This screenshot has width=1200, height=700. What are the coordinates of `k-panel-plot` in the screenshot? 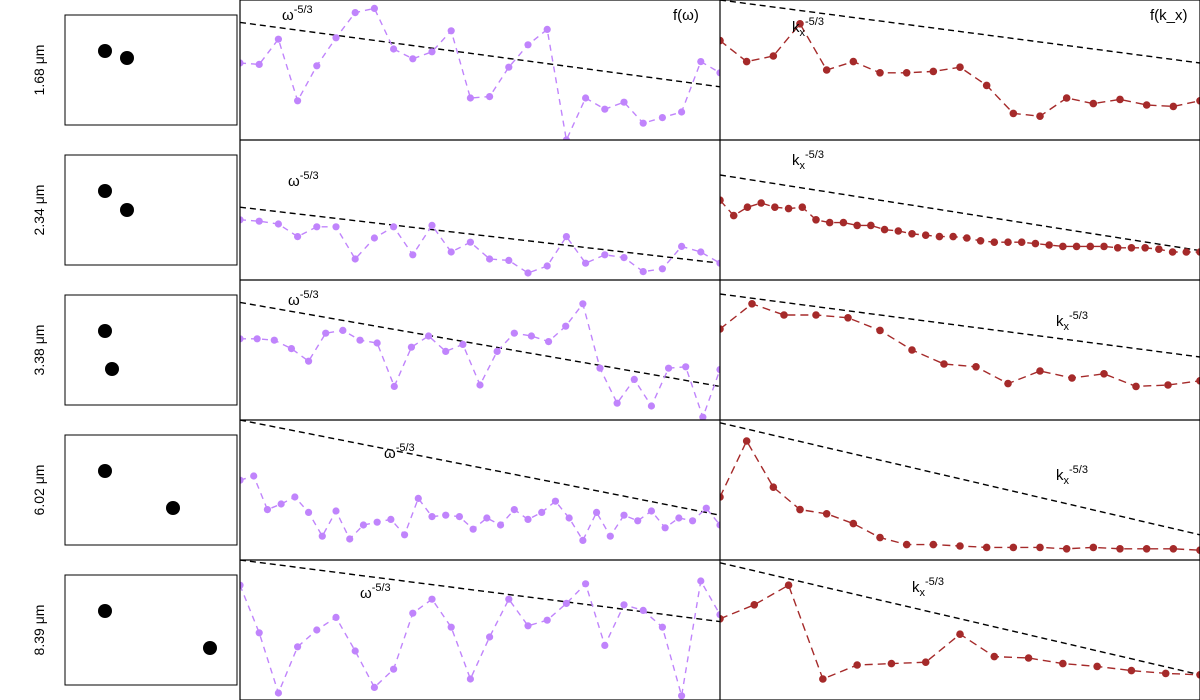 It's located at (960, 215).